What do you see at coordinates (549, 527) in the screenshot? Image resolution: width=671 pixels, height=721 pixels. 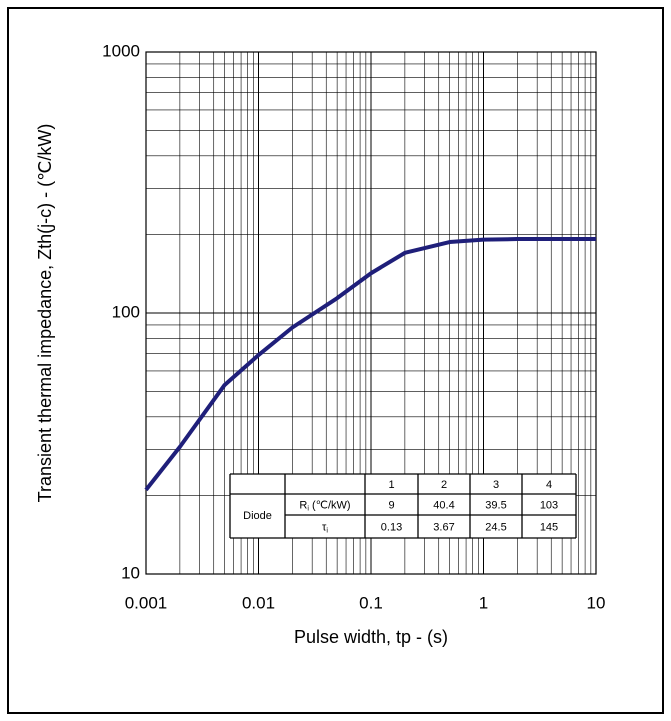 I see `table-cell: 145` at bounding box center [549, 527].